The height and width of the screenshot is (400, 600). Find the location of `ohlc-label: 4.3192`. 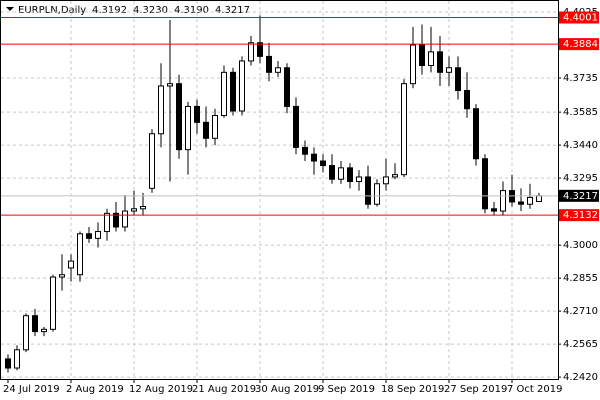

ohlc-label: 4.3192 is located at coordinates (109, 10).